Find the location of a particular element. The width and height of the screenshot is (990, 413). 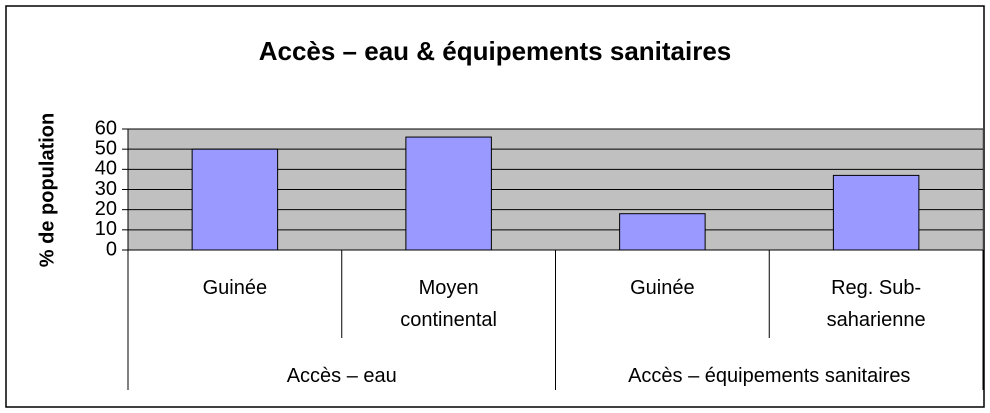

y-tick-label: 0 is located at coordinates (111, 249).